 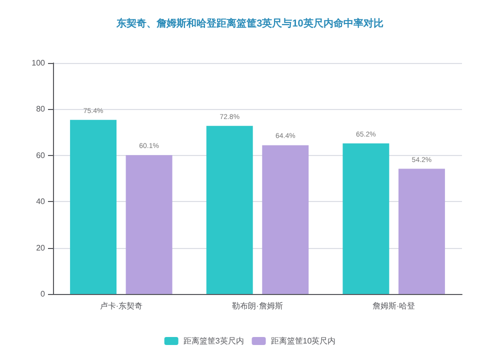 What do you see at coordinates (121, 306) in the screenshot?
I see `x-tick-label: 卢卡·东契奇` at bounding box center [121, 306].